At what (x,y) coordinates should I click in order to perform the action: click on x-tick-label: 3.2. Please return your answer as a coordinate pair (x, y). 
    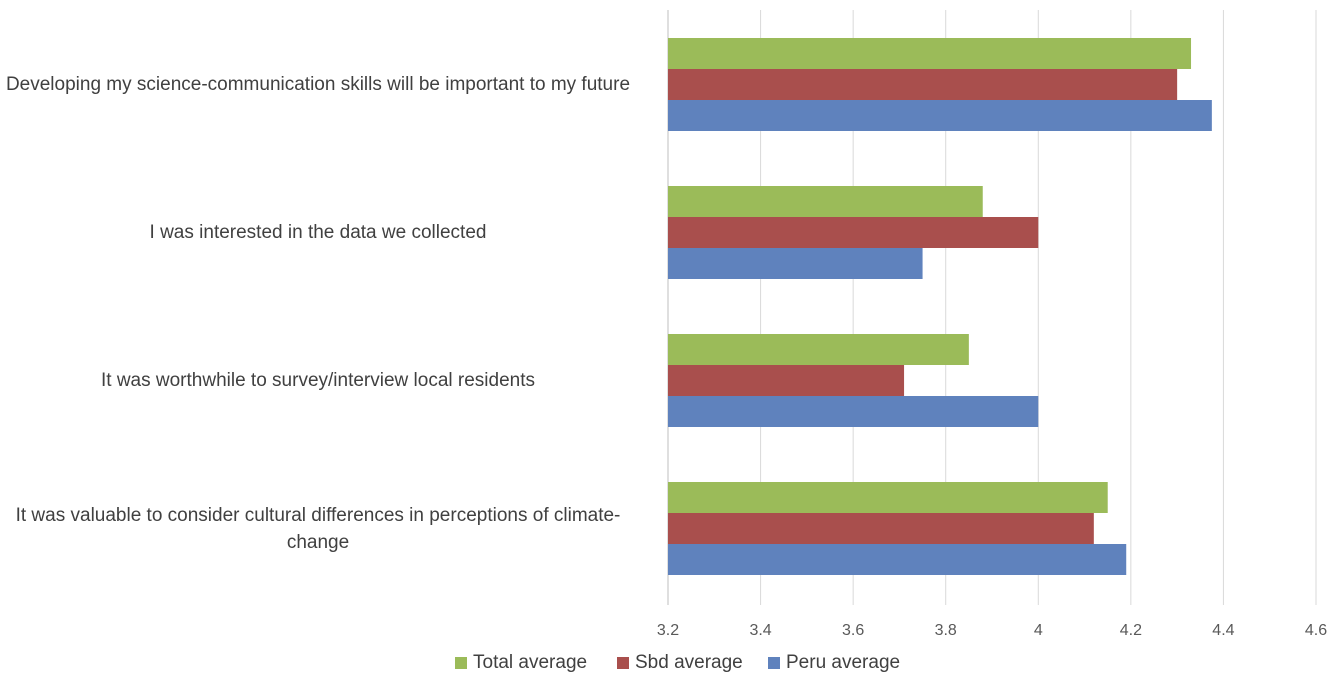
    Looking at the image, I should click on (668, 630).